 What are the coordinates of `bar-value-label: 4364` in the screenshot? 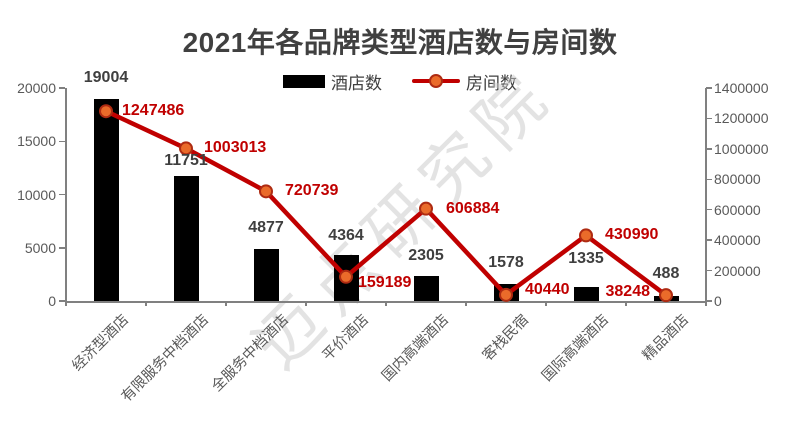 It's located at (346, 235).